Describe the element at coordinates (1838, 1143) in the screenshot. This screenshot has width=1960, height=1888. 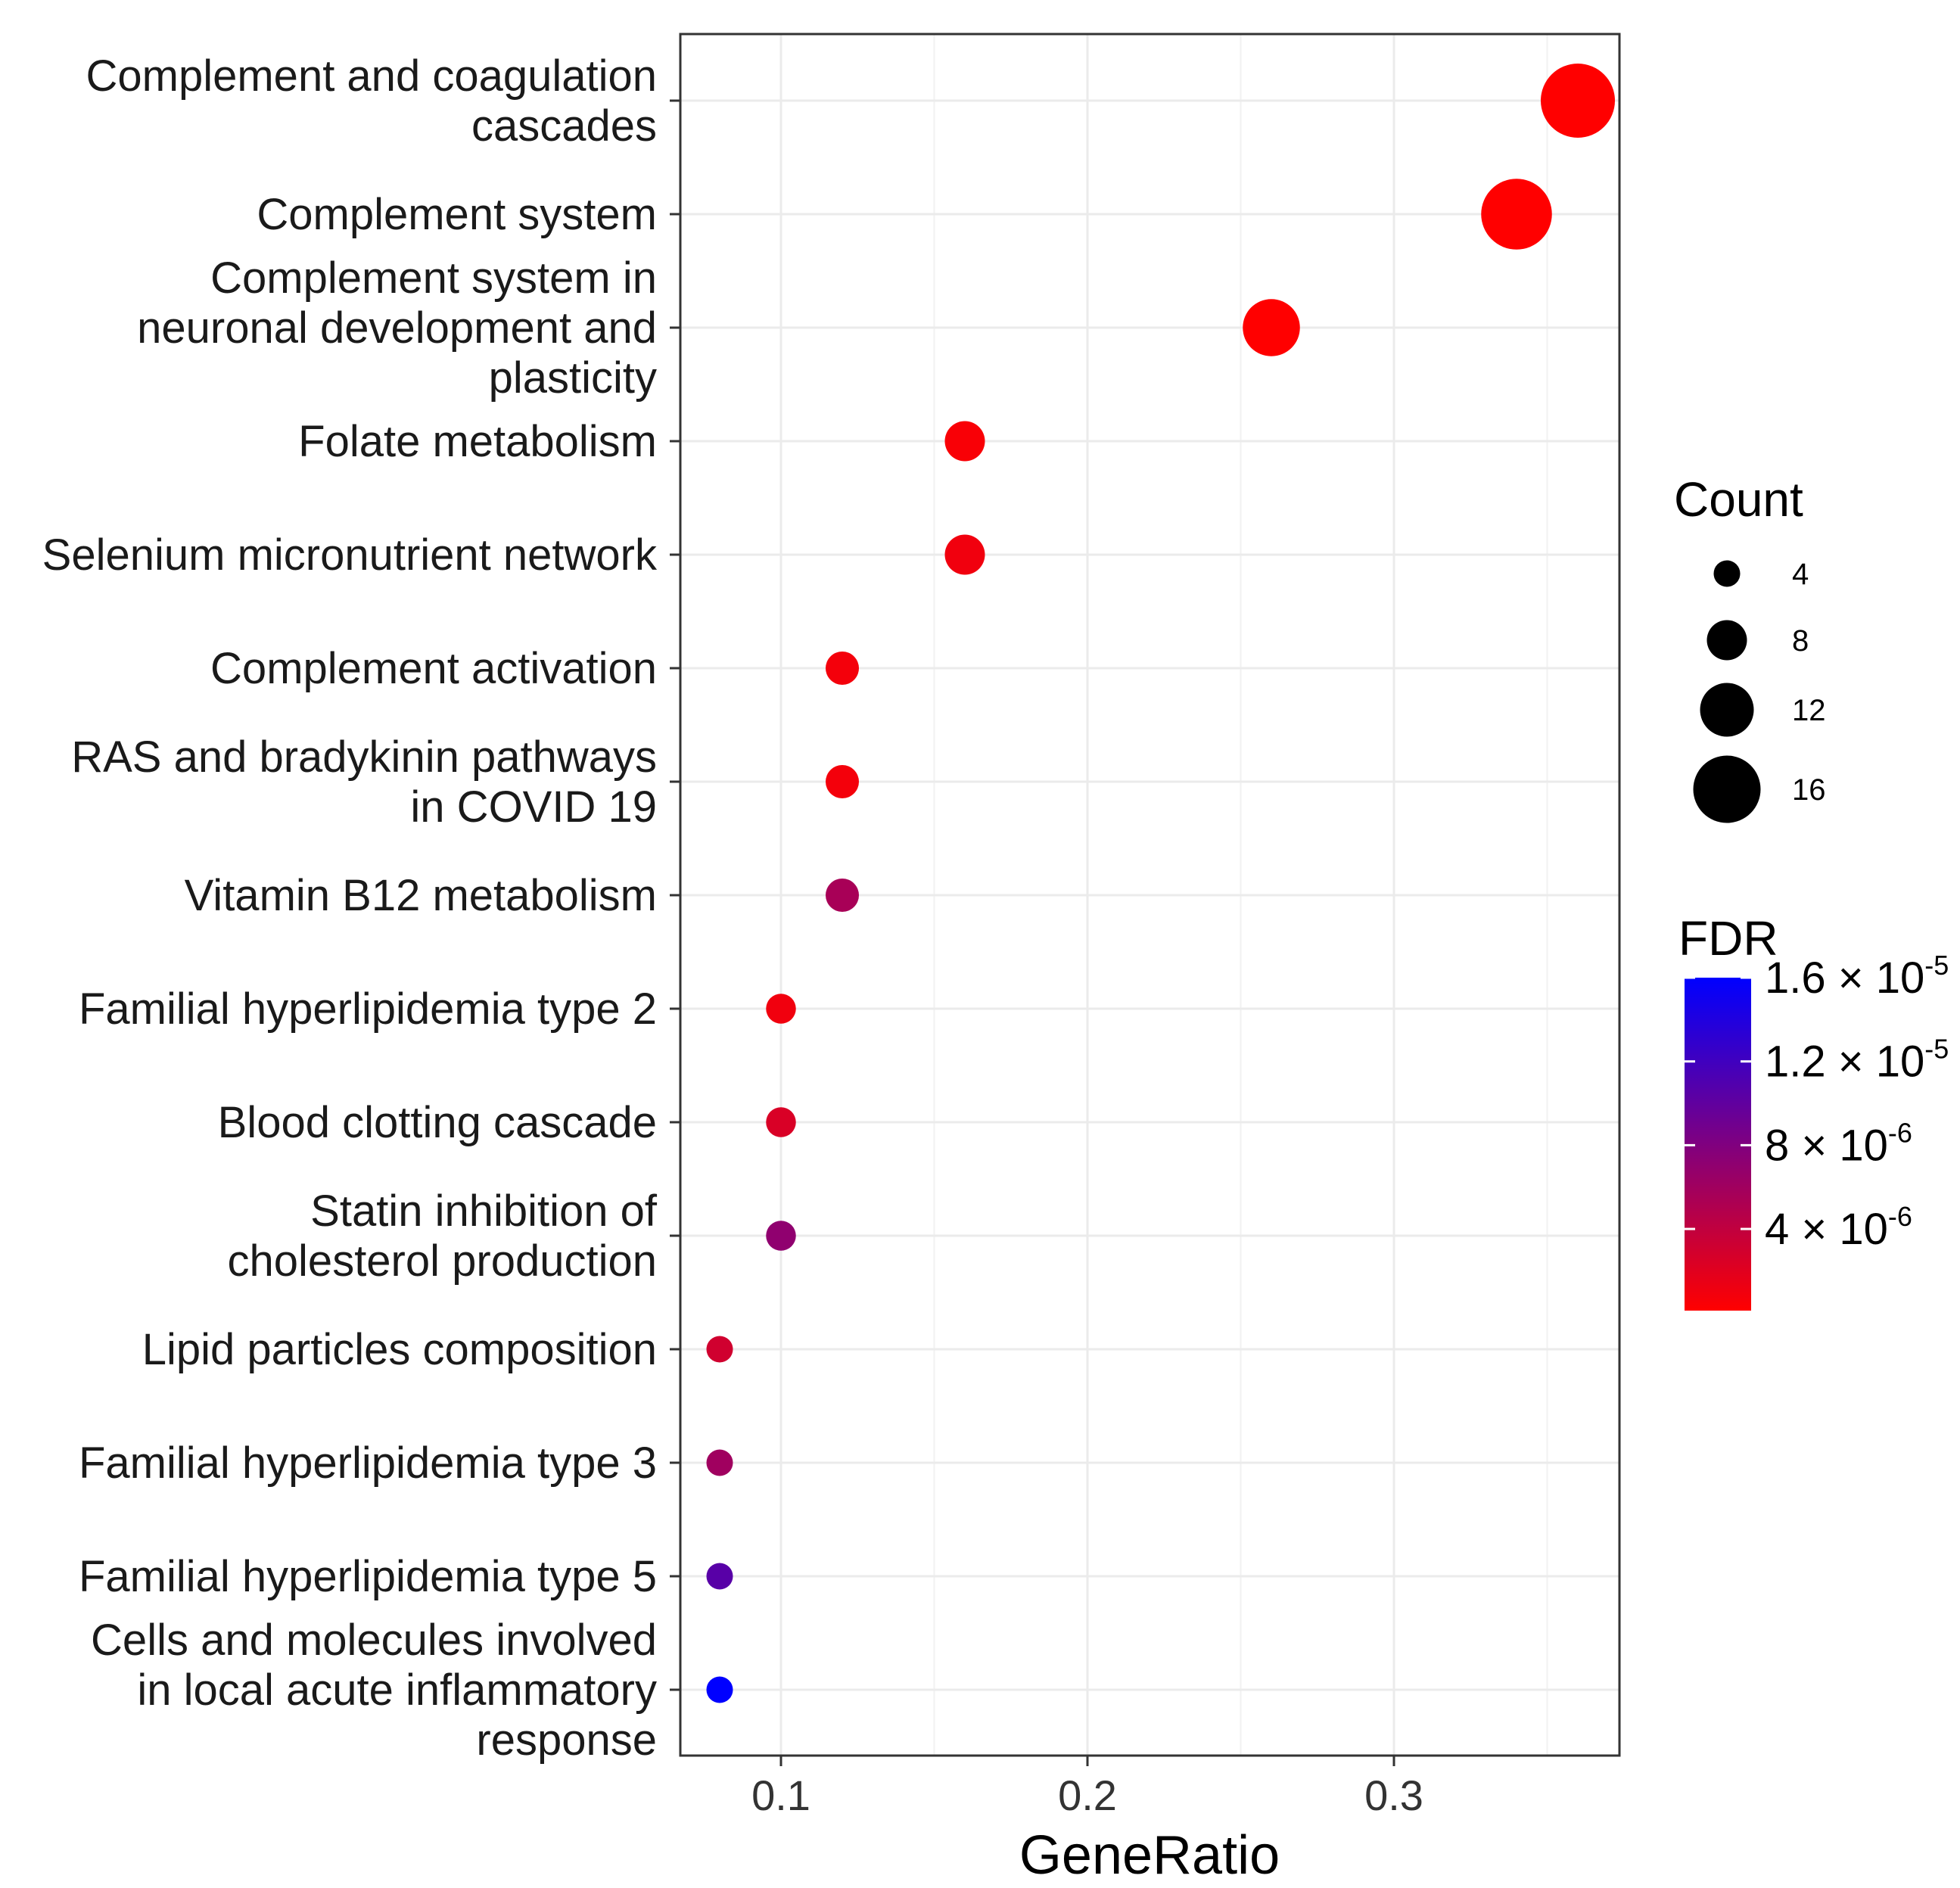
I see `colorbar-label: 8 × 10⁻⁶` at that location.